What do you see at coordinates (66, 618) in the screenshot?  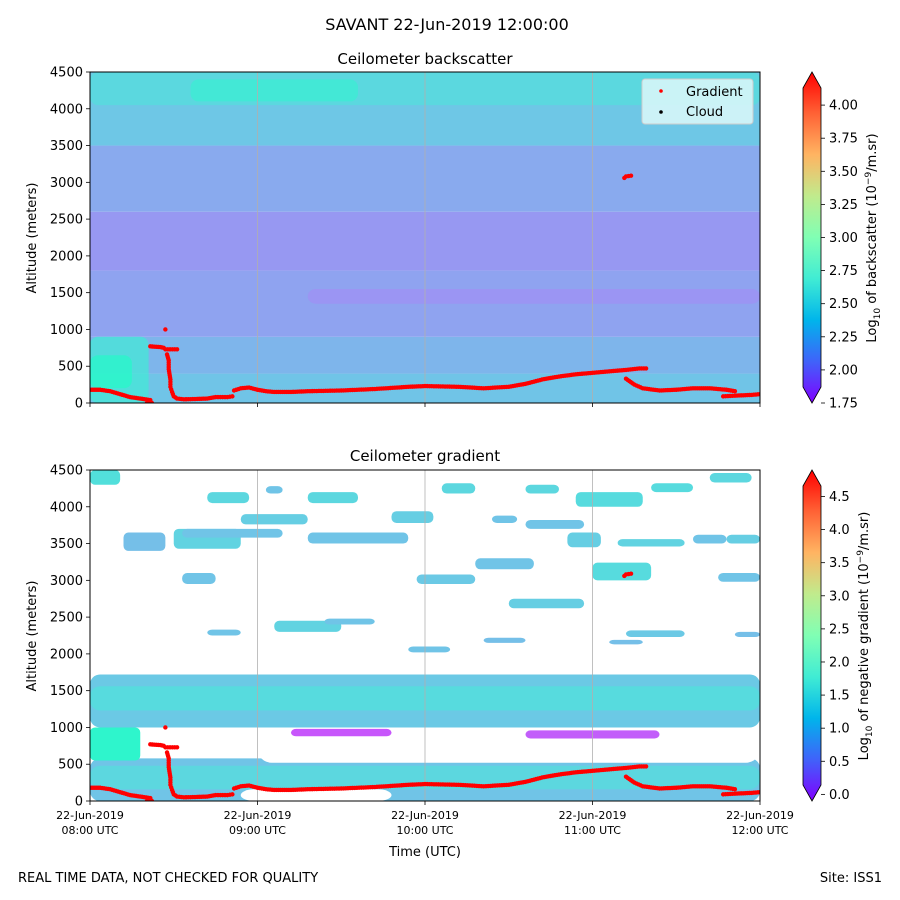 I see `bot-ytick-label-5: 2500` at bounding box center [66, 618].